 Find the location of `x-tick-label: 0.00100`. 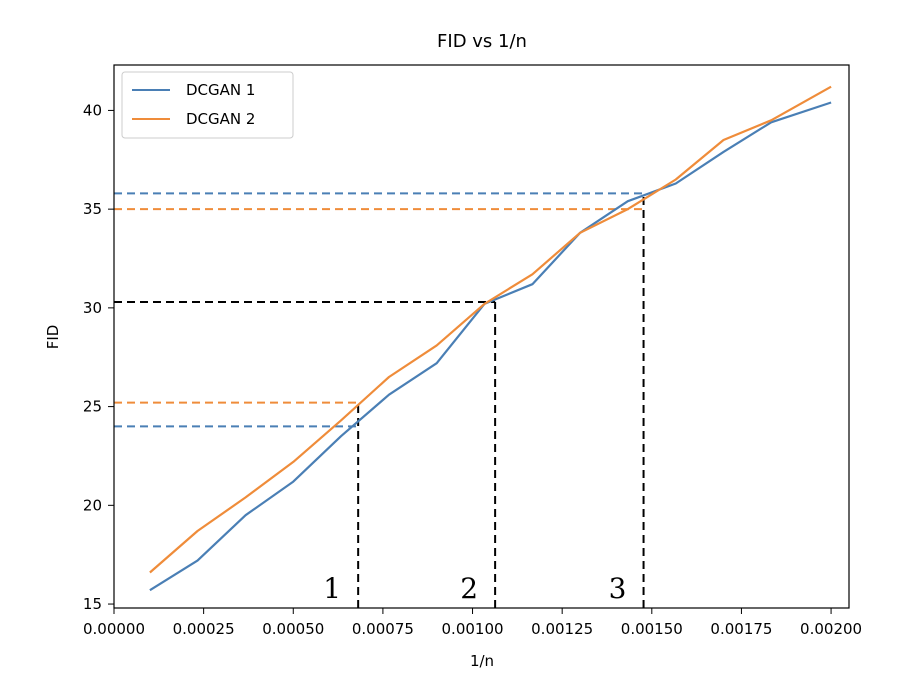

x-tick-label: 0.00100 is located at coordinates (473, 629).